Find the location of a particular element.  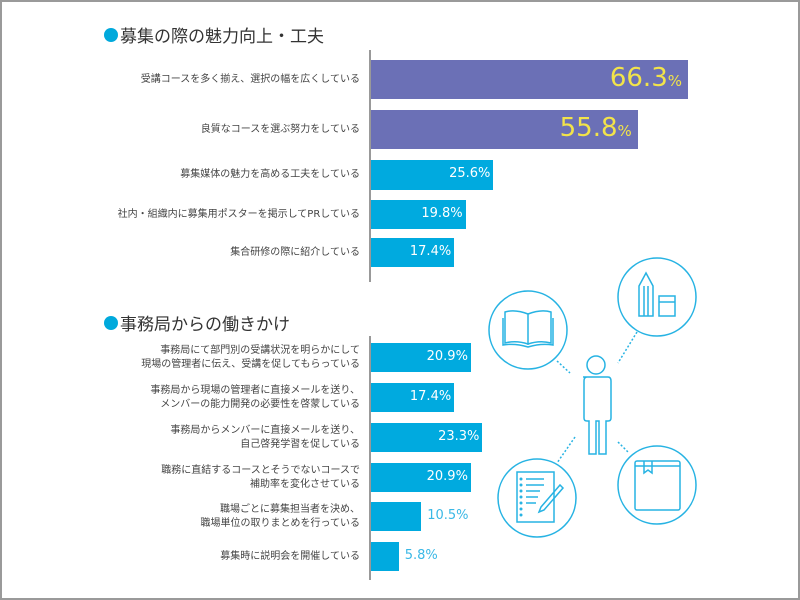

closed-book-icon is located at coordinates (657, 485).